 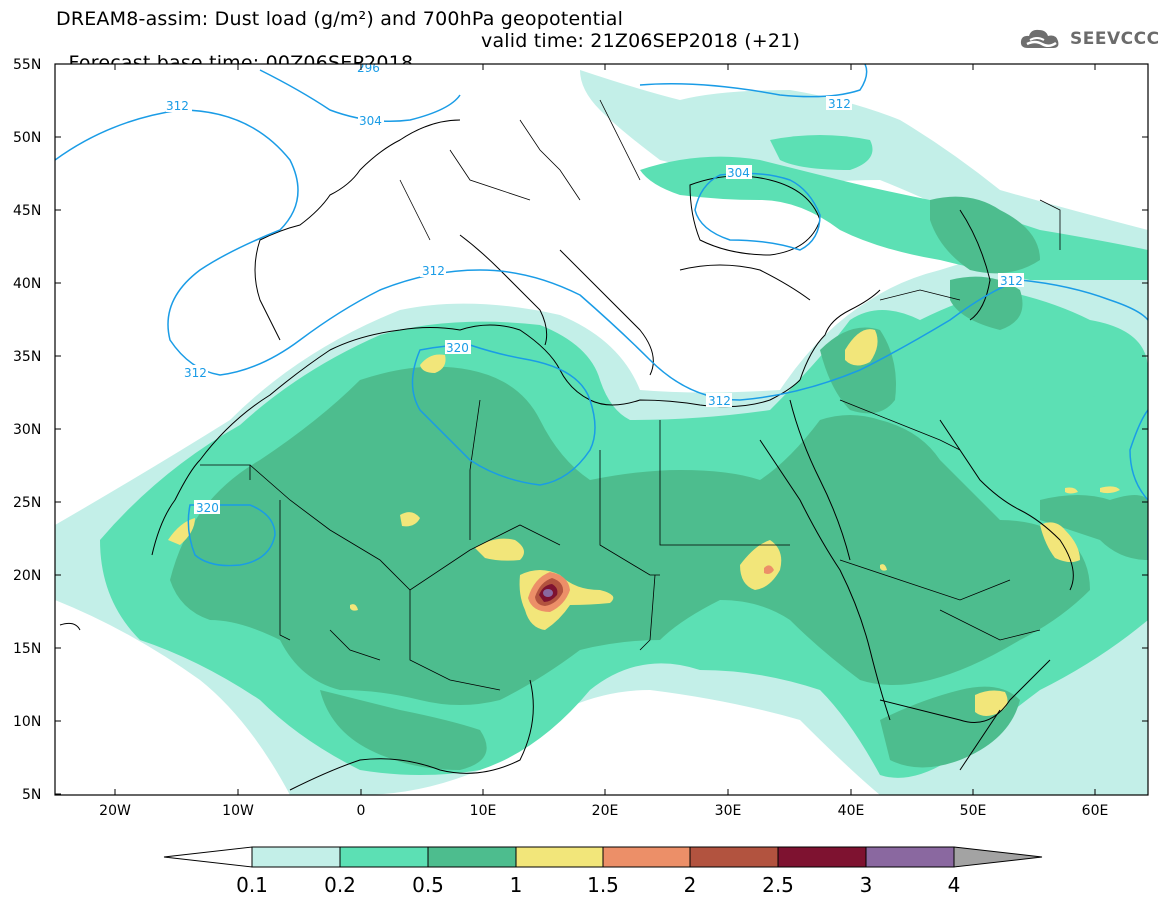 What do you see at coordinates (27, 65) in the screenshot?
I see `lat-label: 55N` at bounding box center [27, 65].